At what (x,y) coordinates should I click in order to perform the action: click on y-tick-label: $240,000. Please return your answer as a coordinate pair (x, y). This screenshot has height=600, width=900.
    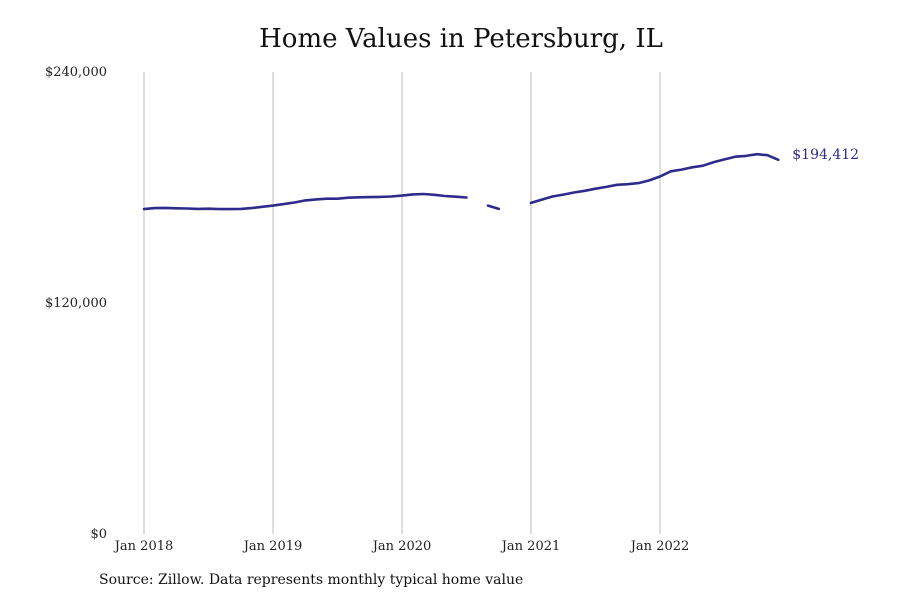
    Looking at the image, I should click on (76, 72).